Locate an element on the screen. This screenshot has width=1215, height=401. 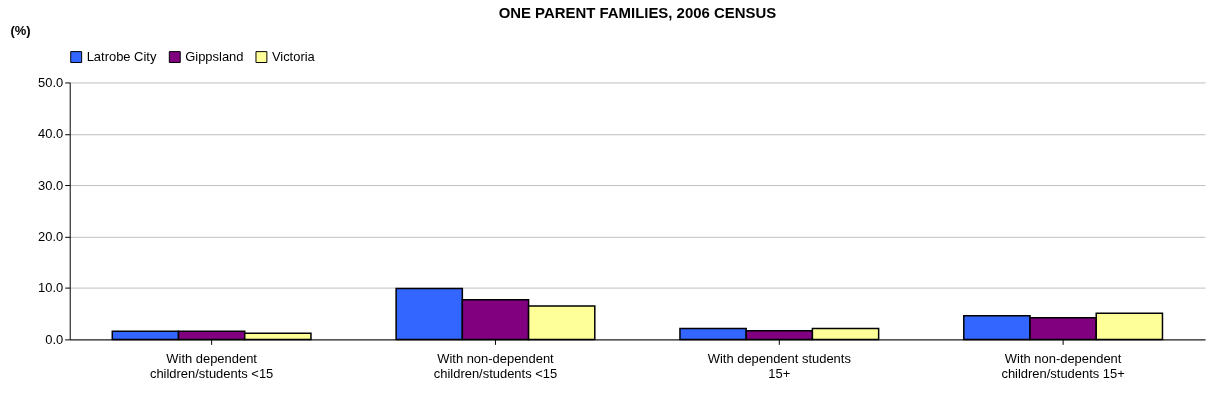
chart-title: ONE PARENT FAMILIES, 2006 CENSUS is located at coordinates (637, 12).